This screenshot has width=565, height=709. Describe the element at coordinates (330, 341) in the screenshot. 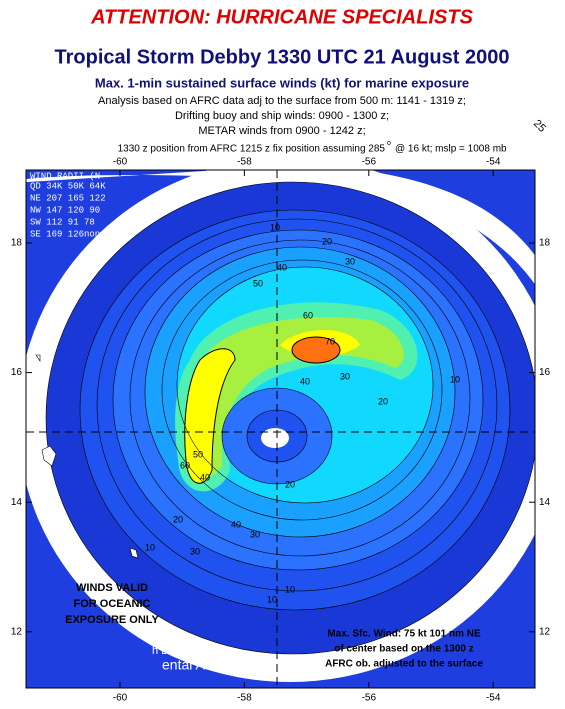

I see `contour-label: 70` at that location.